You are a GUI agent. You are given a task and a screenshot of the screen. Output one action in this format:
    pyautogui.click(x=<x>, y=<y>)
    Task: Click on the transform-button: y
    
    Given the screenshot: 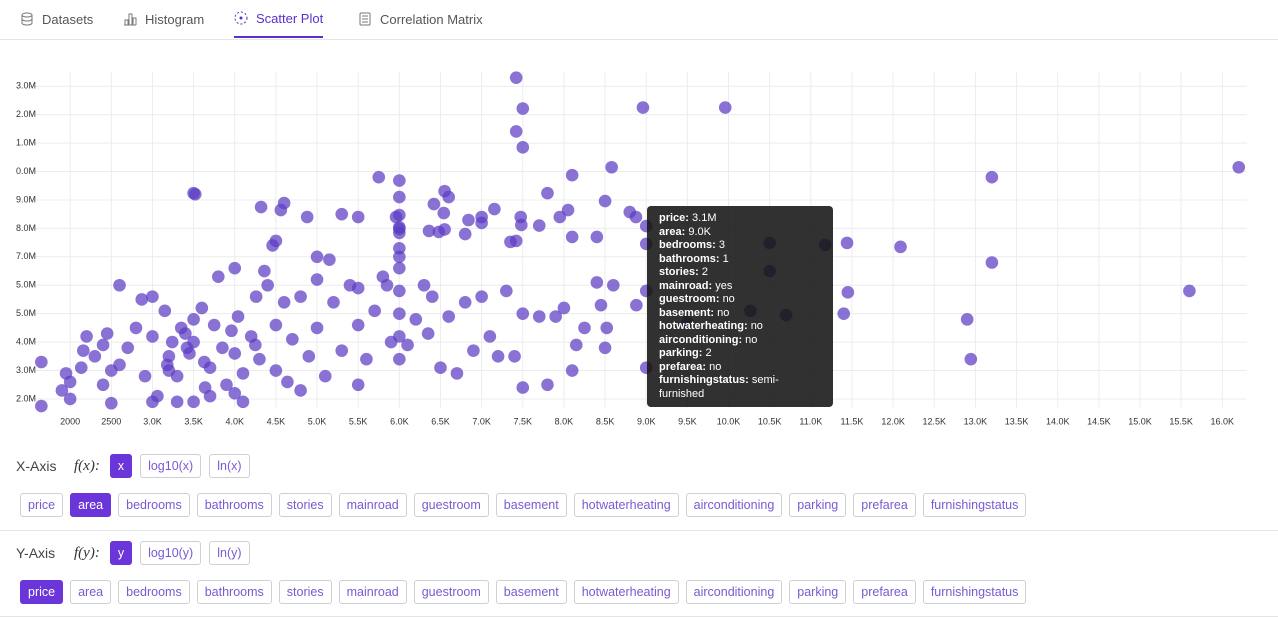 What is the action you would take?
    pyautogui.click(x=121, y=553)
    